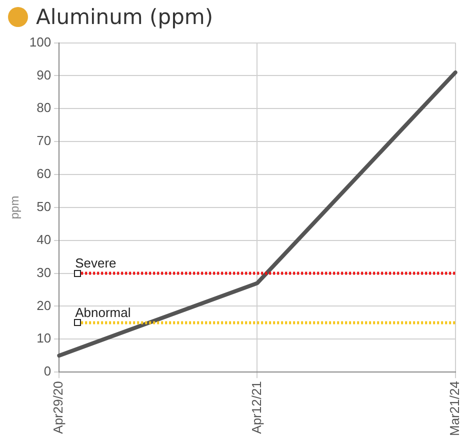 The height and width of the screenshot is (439, 474). Describe the element at coordinates (454, 408) in the screenshot. I see `x-tick-label: Mar21/24` at that location.